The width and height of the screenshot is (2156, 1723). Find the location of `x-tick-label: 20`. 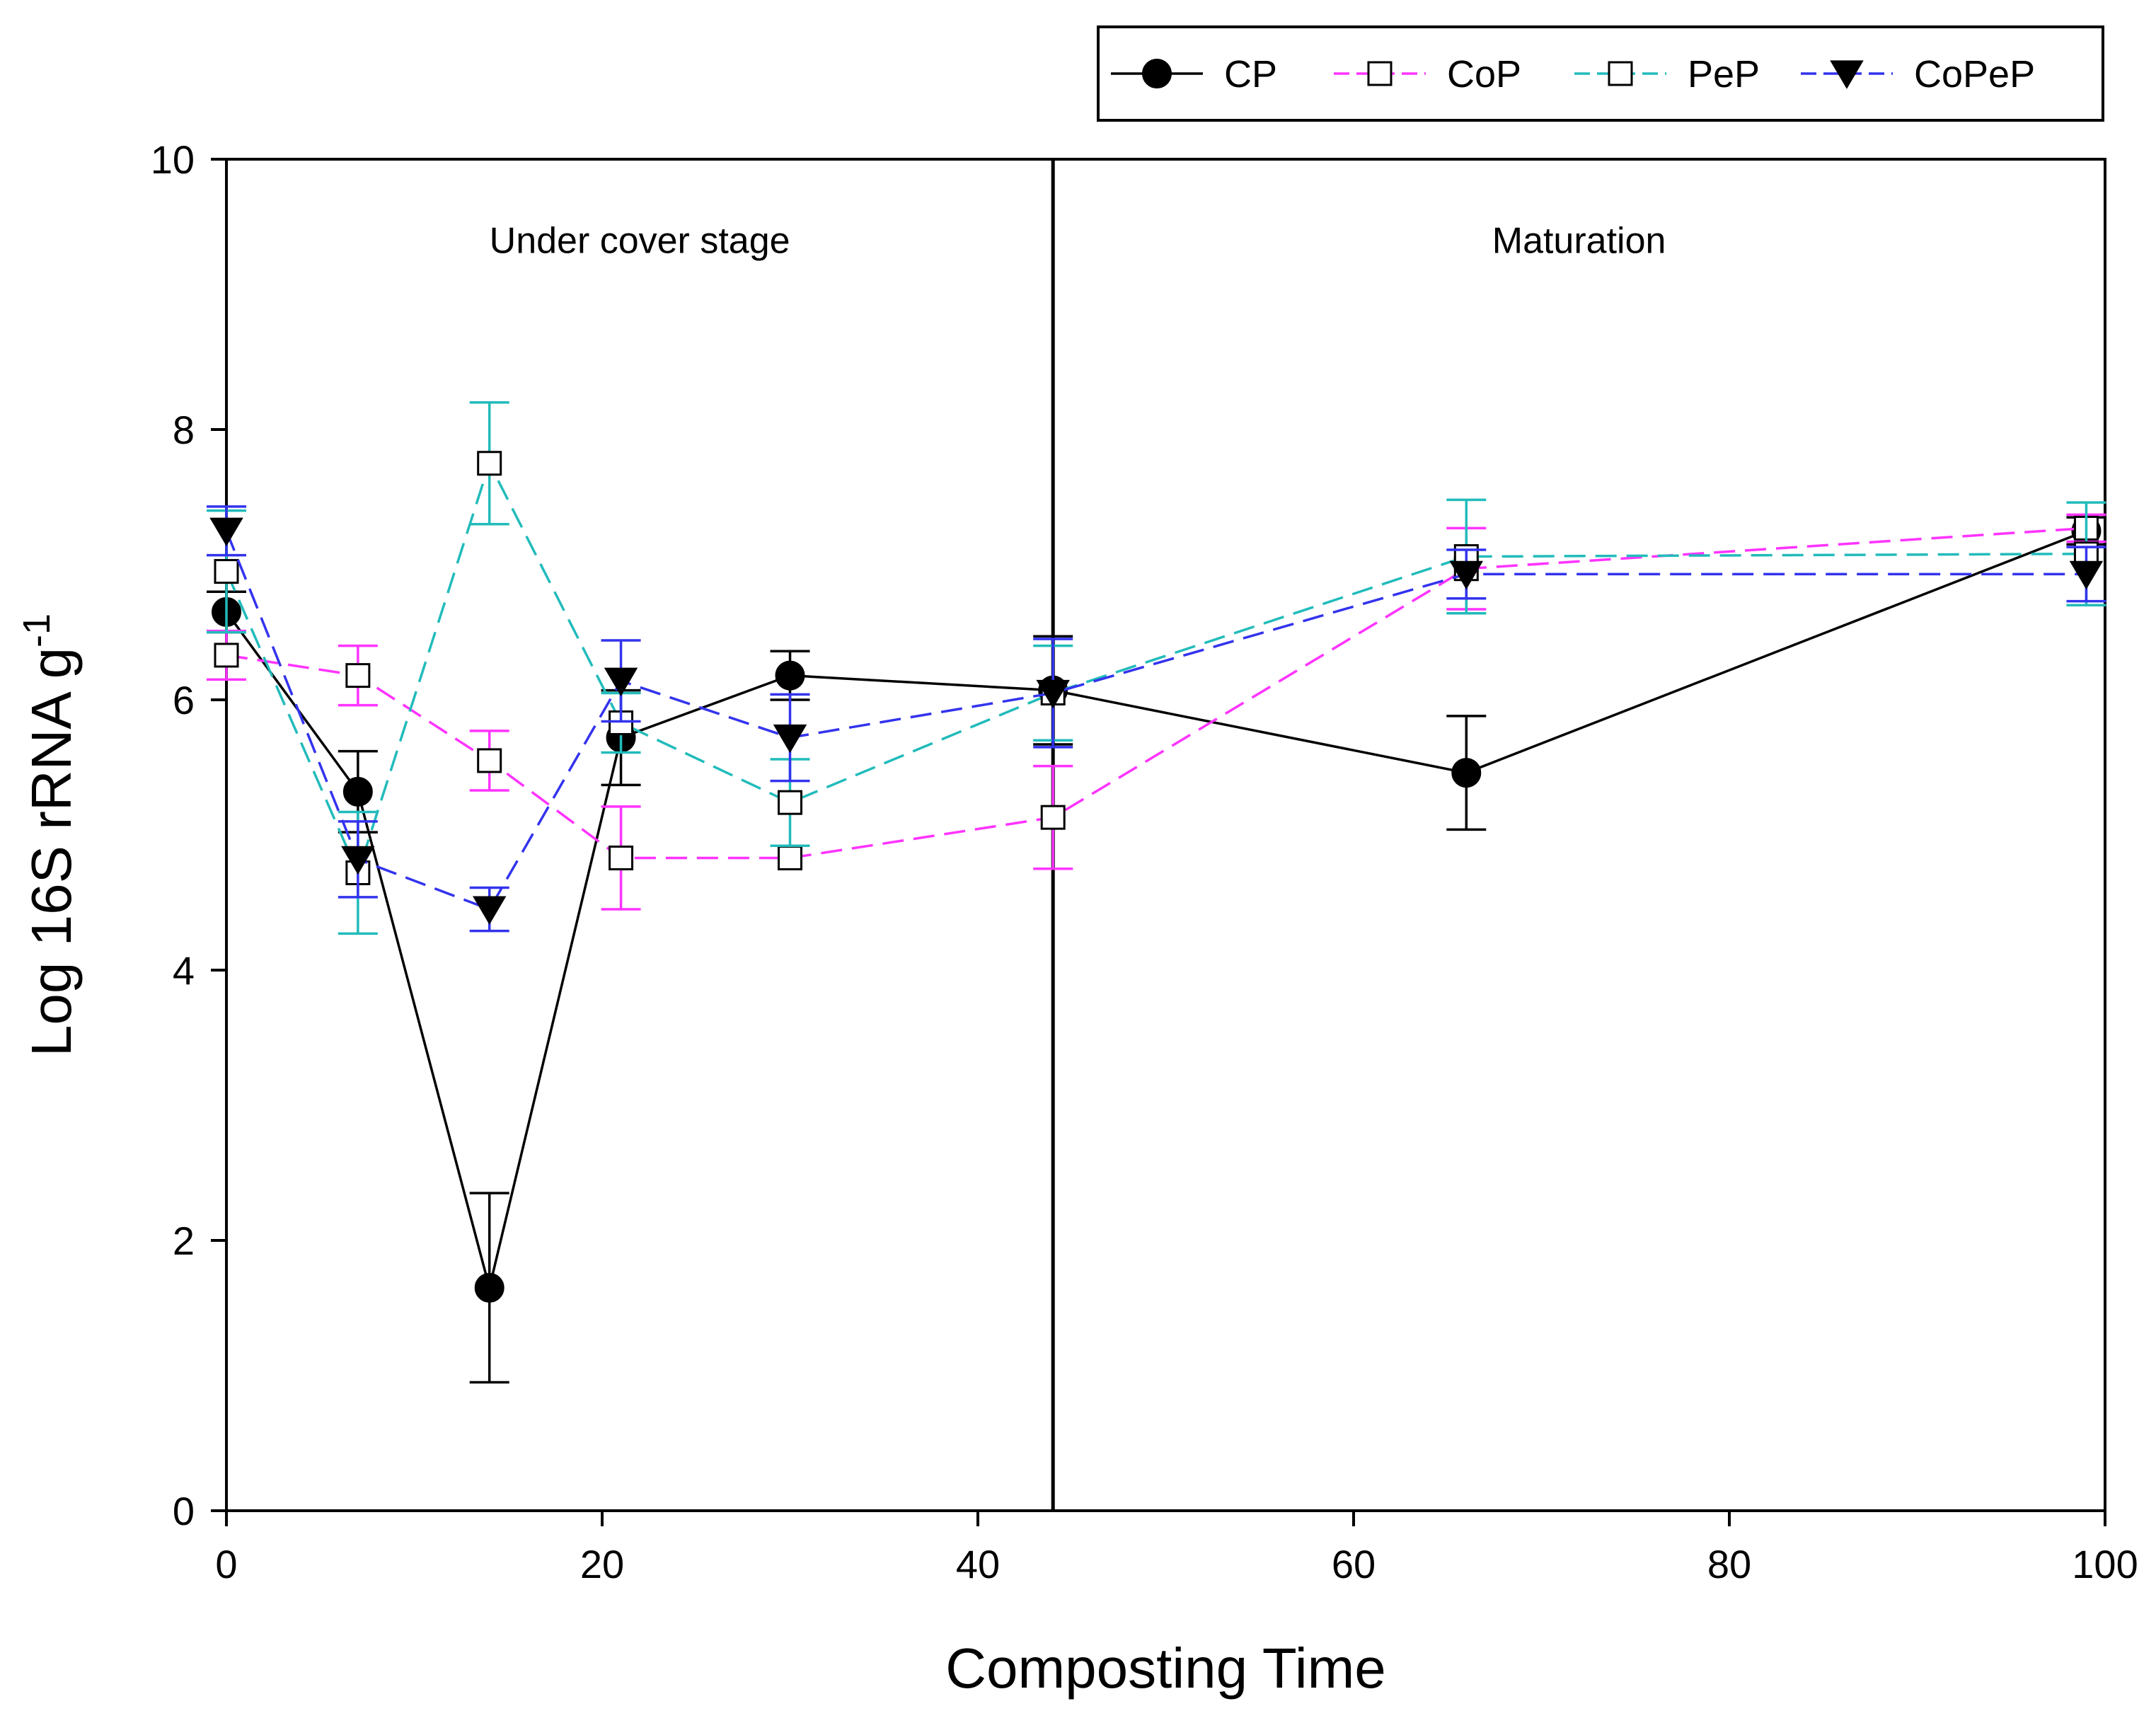

x-tick-label: 20 is located at coordinates (602, 1564).